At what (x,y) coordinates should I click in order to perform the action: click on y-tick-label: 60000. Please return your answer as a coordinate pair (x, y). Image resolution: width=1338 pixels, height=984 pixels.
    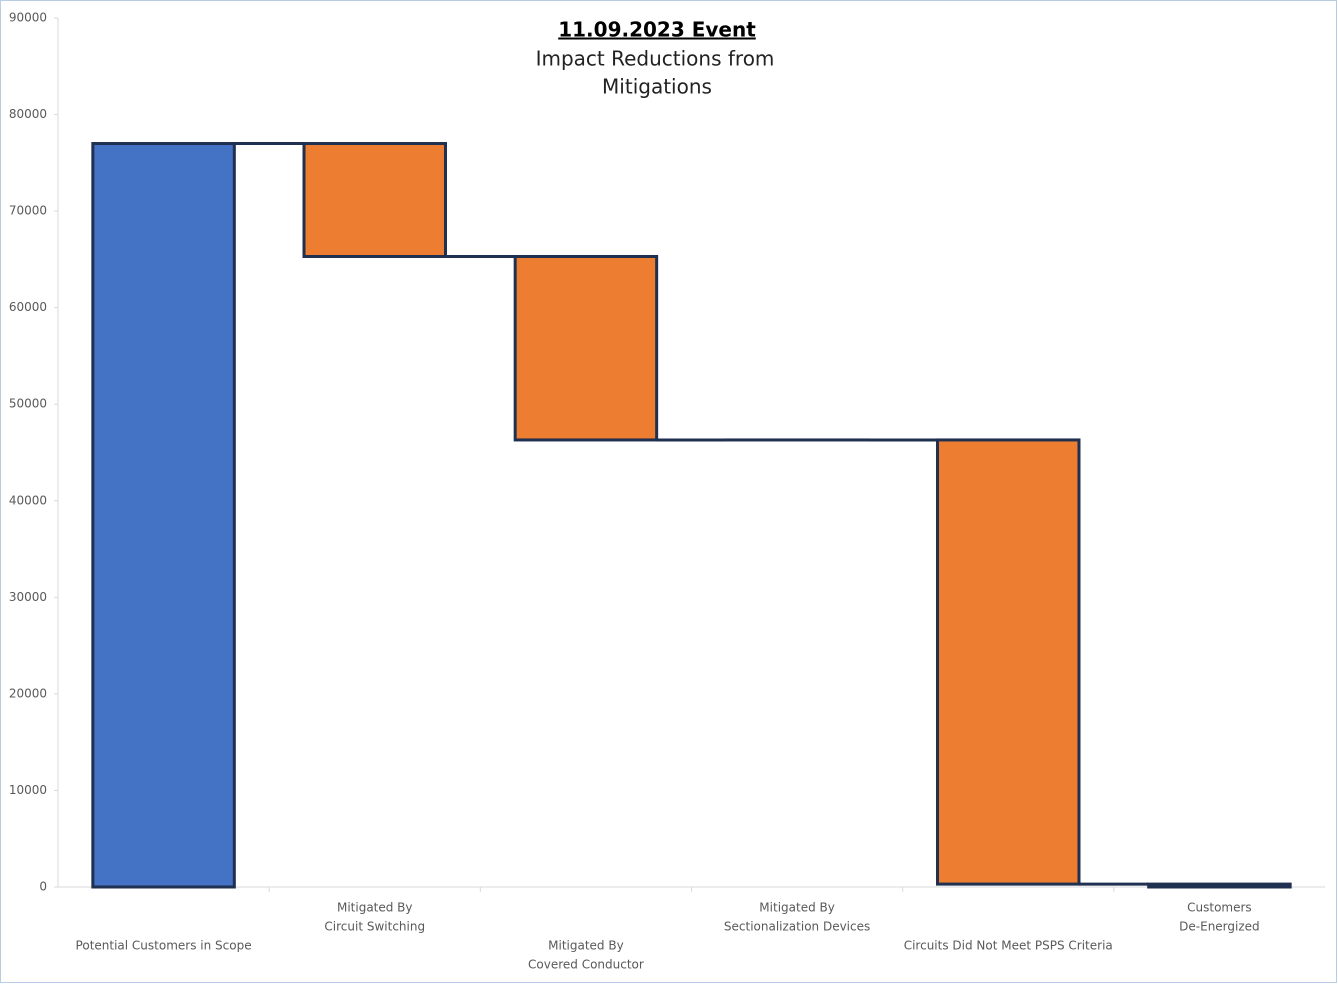
    Looking at the image, I should click on (28, 307).